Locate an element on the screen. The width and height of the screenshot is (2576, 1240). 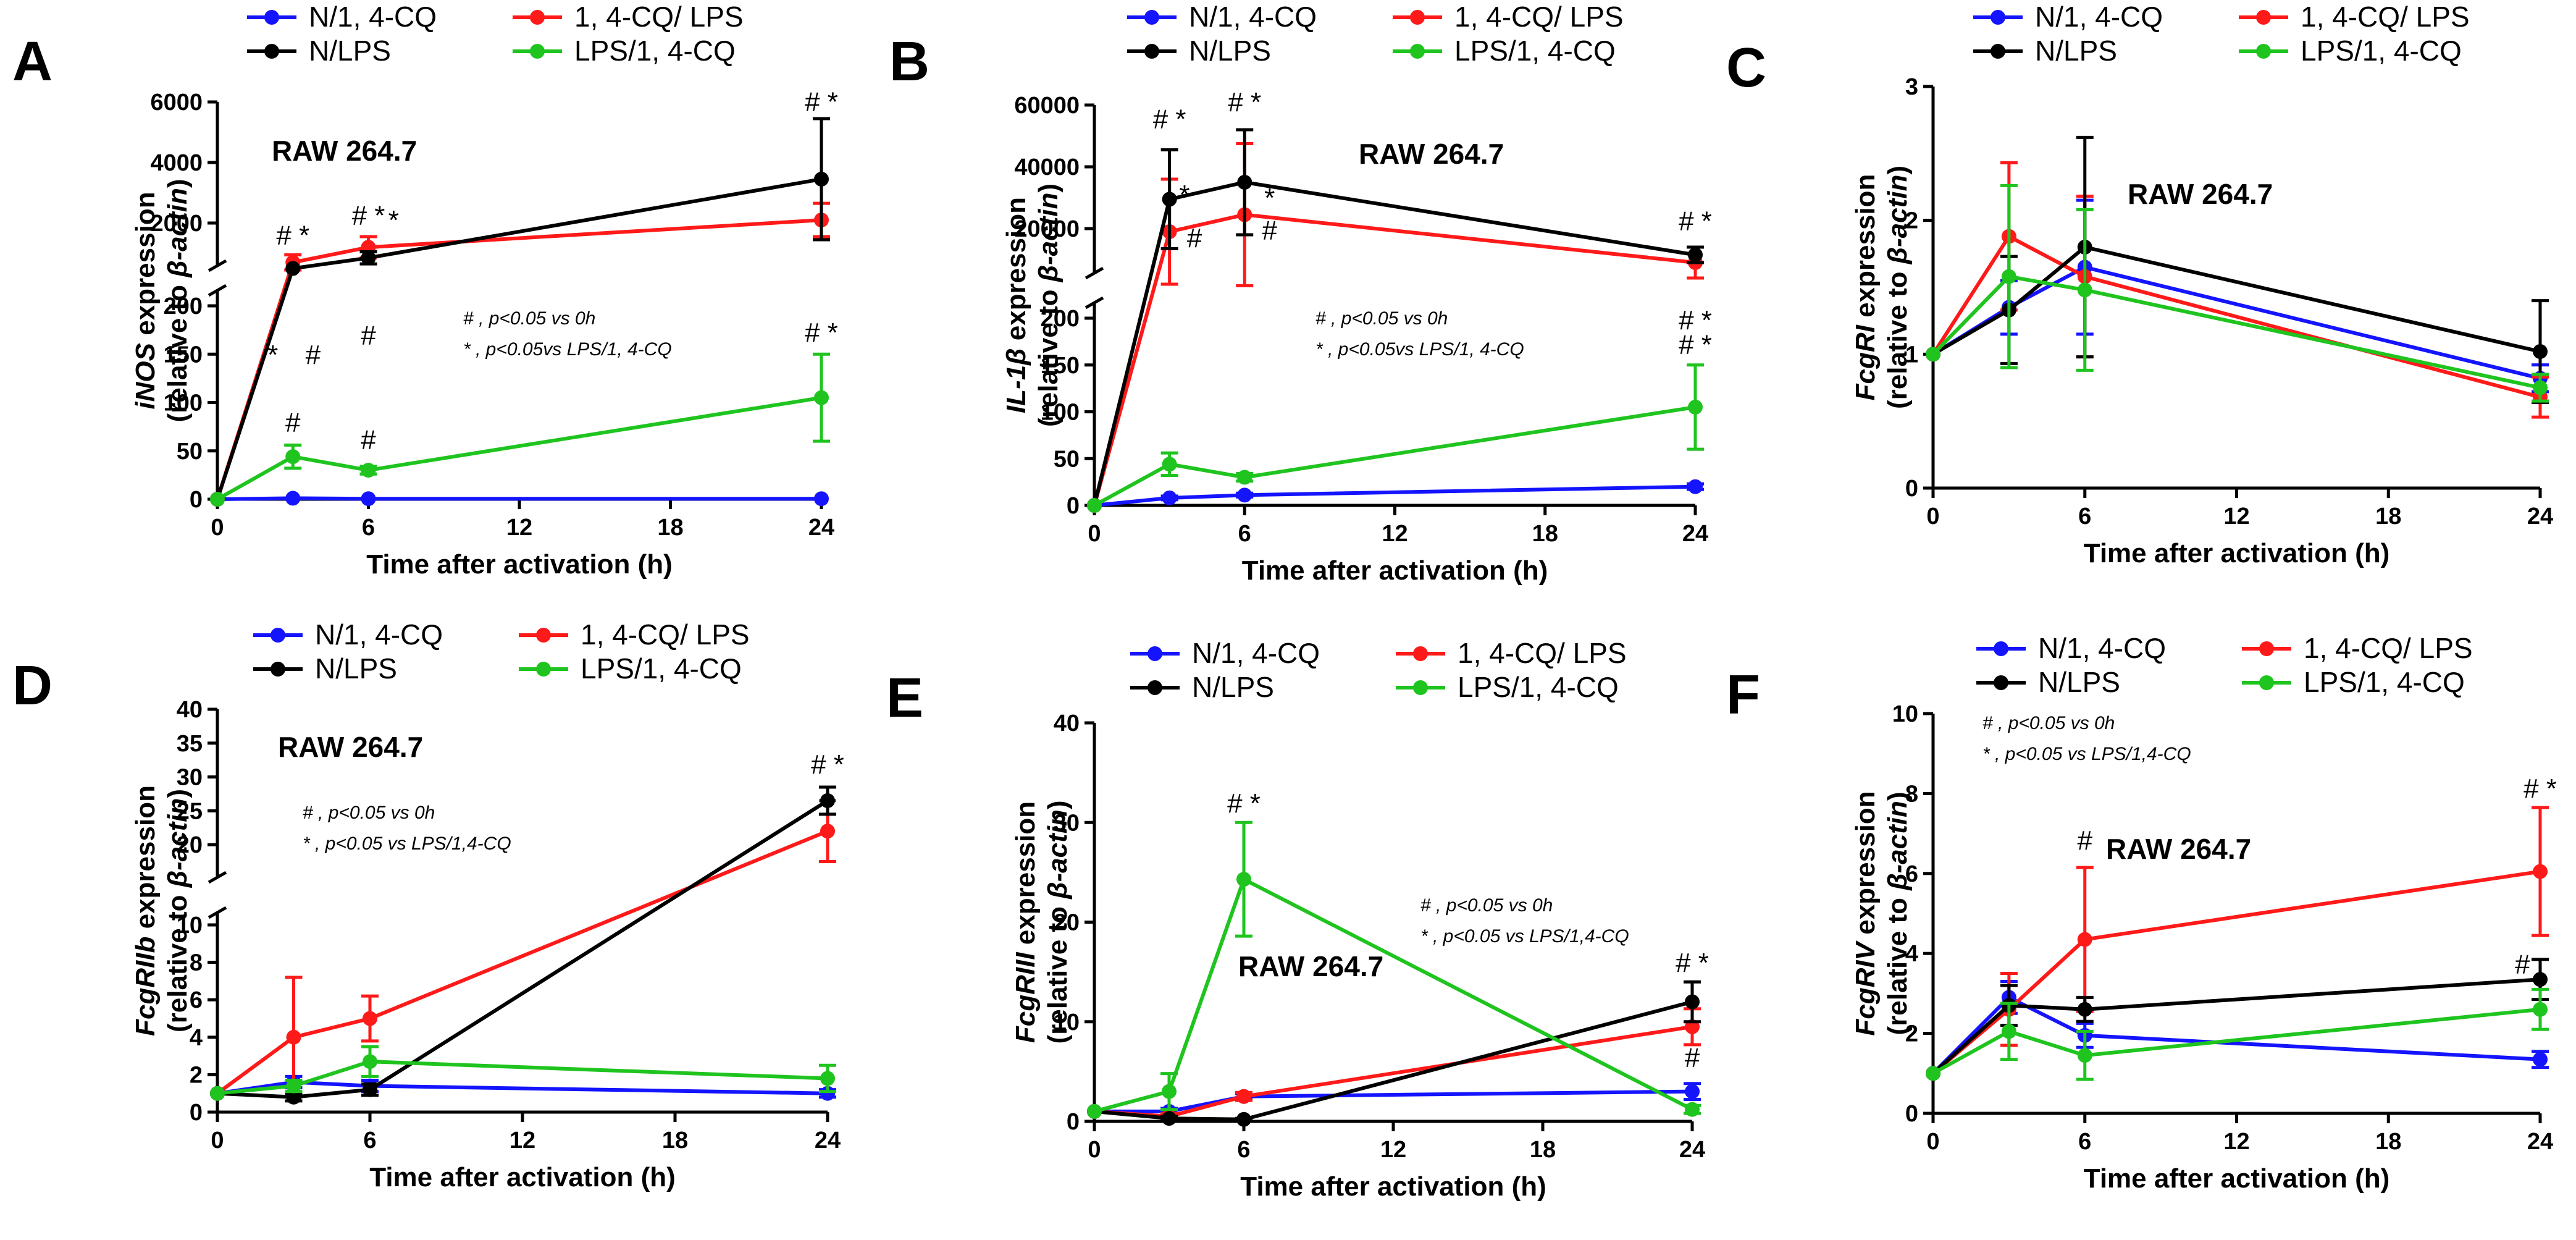
y-tick-label: 20 is located at coordinates (190, 845).